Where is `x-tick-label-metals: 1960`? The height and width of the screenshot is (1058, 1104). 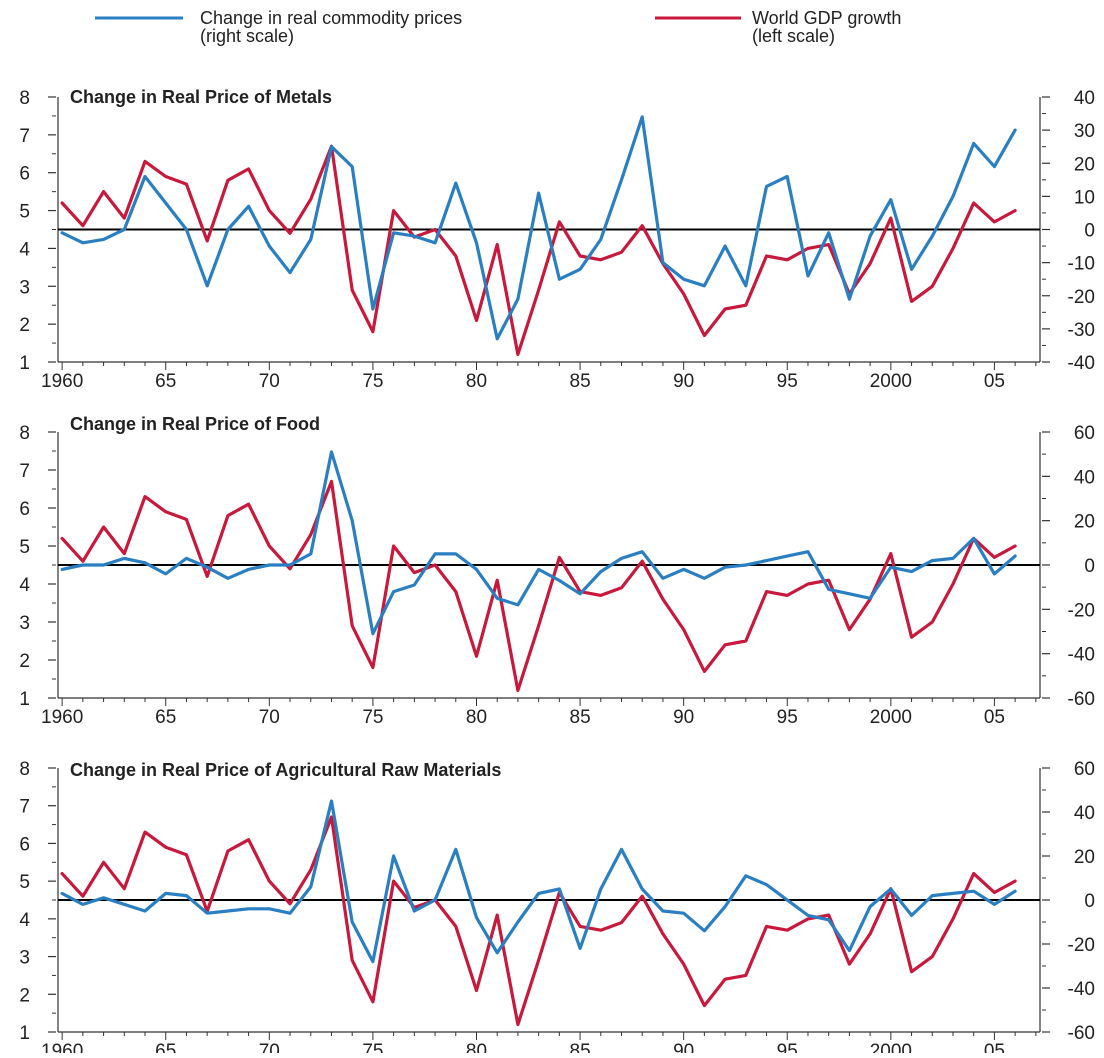 x-tick-label-metals: 1960 is located at coordinates (62, 381).